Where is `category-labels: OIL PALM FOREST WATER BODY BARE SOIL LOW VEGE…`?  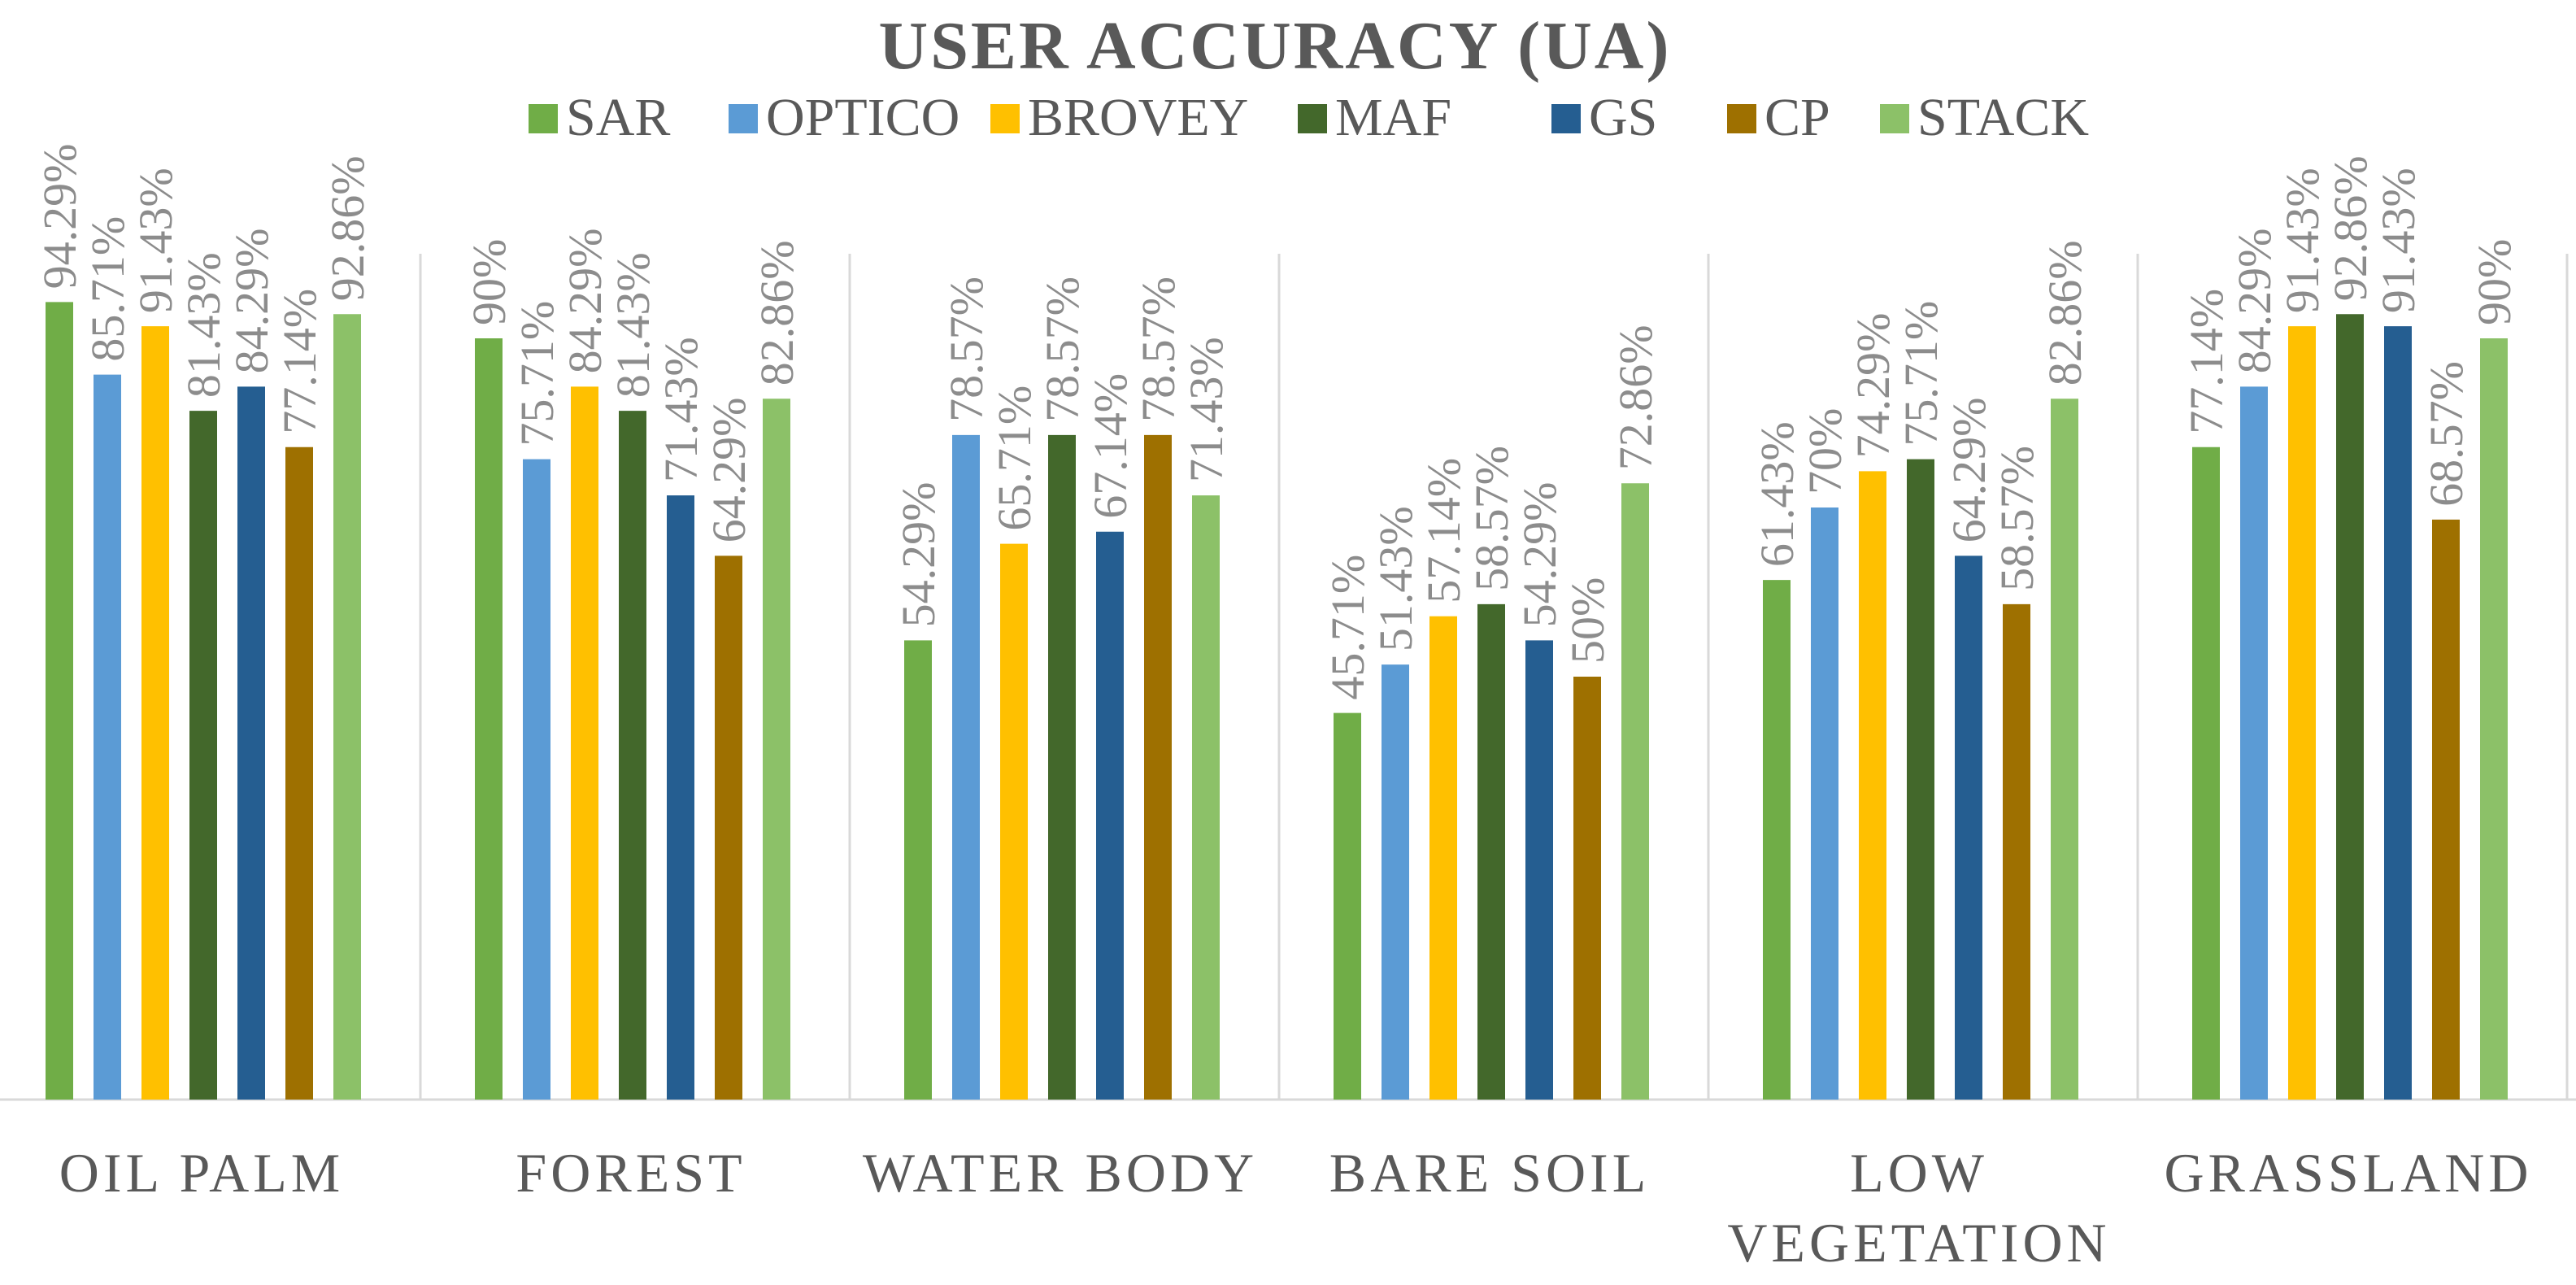
category-labels: OIL PALM FOREST WATER BODY BARE SOIL LOW VEGE… is located at coordinates (1294, 1208).